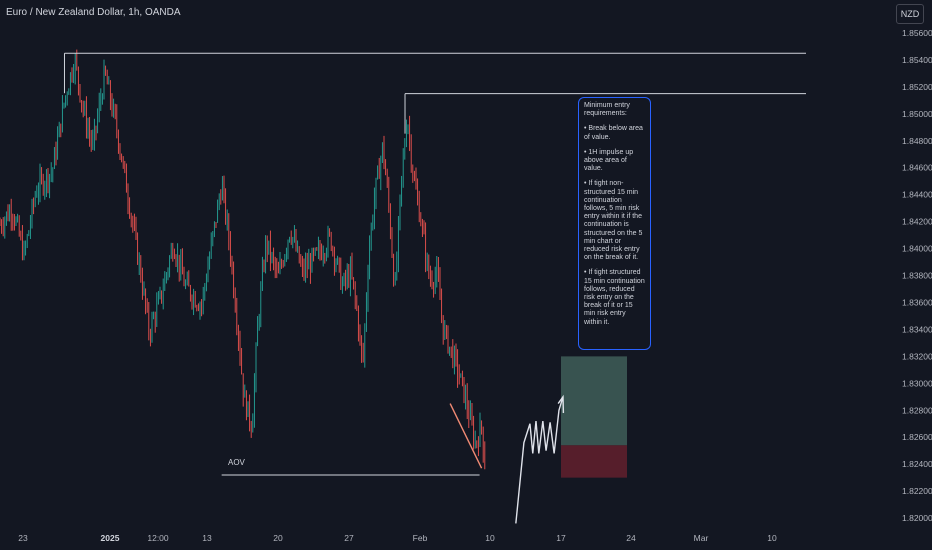  What do you see at coordinates (594, 401) in the screenshot?
I see `target-zone` at bounding box center [594, 401].